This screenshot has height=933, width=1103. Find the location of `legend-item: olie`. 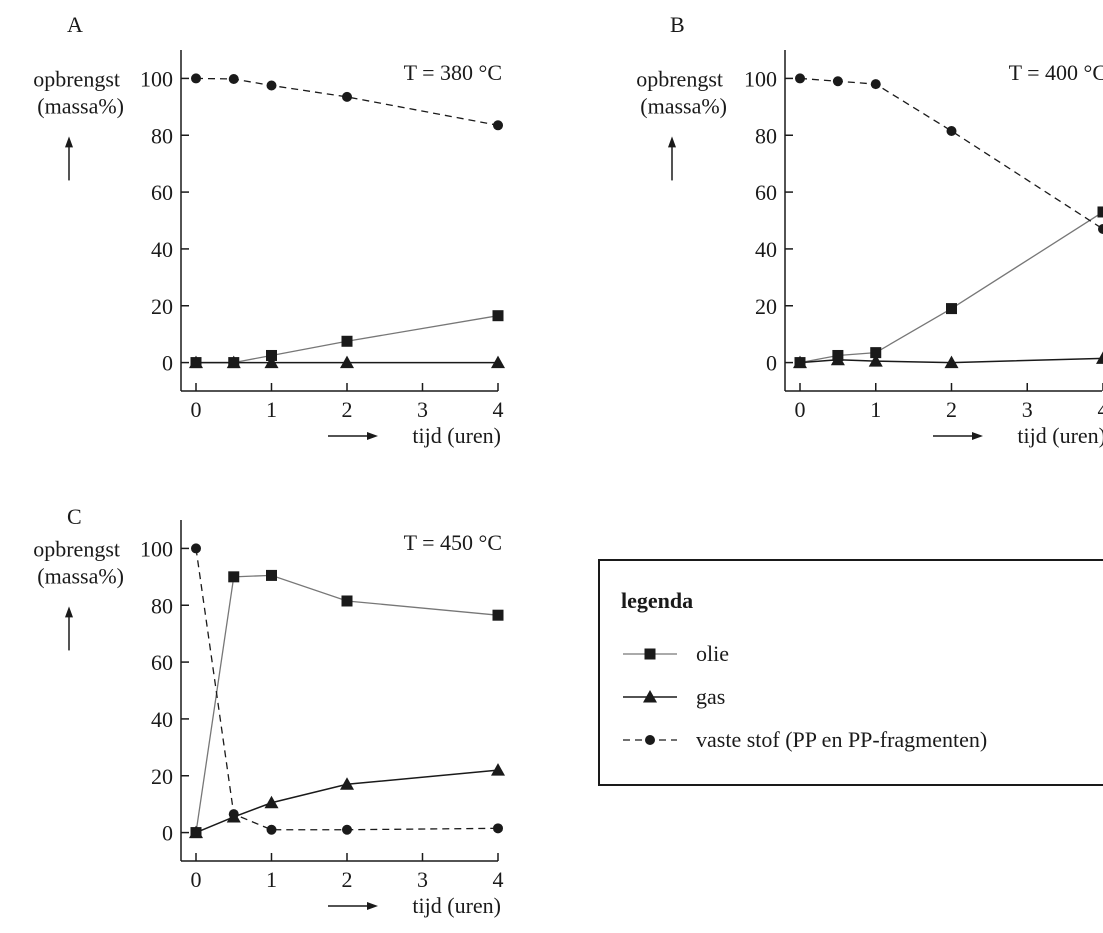

legend-item: olie is located at coordinates (676, 653).